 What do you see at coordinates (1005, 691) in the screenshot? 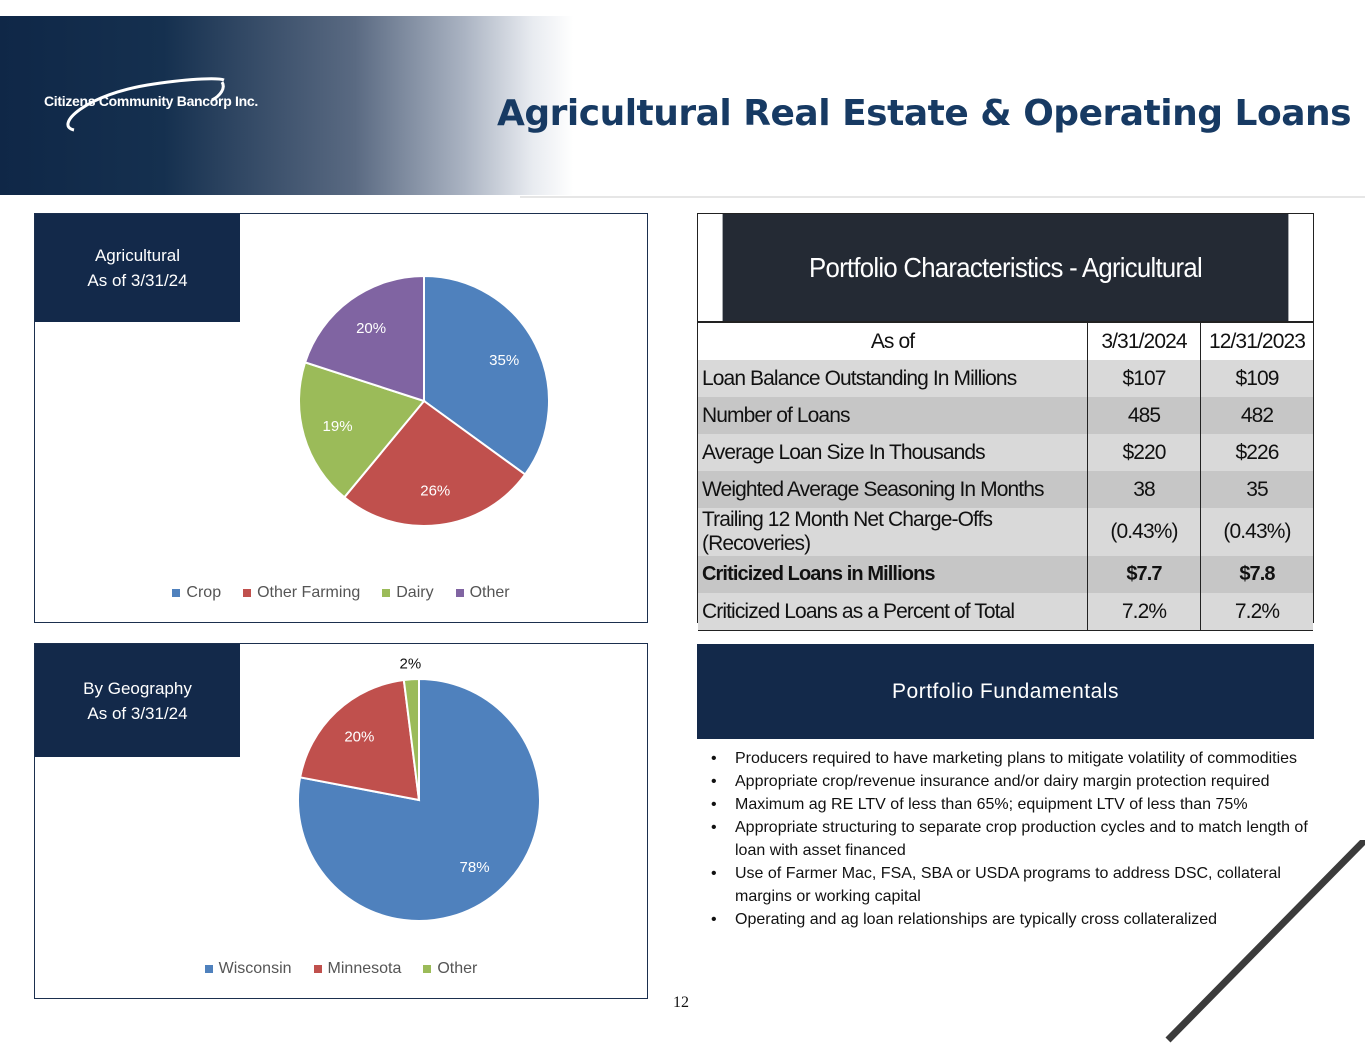
I see `portfolio-fundamentals-title: Portfolio Fundamentals` at bounding box center [1005, 691].